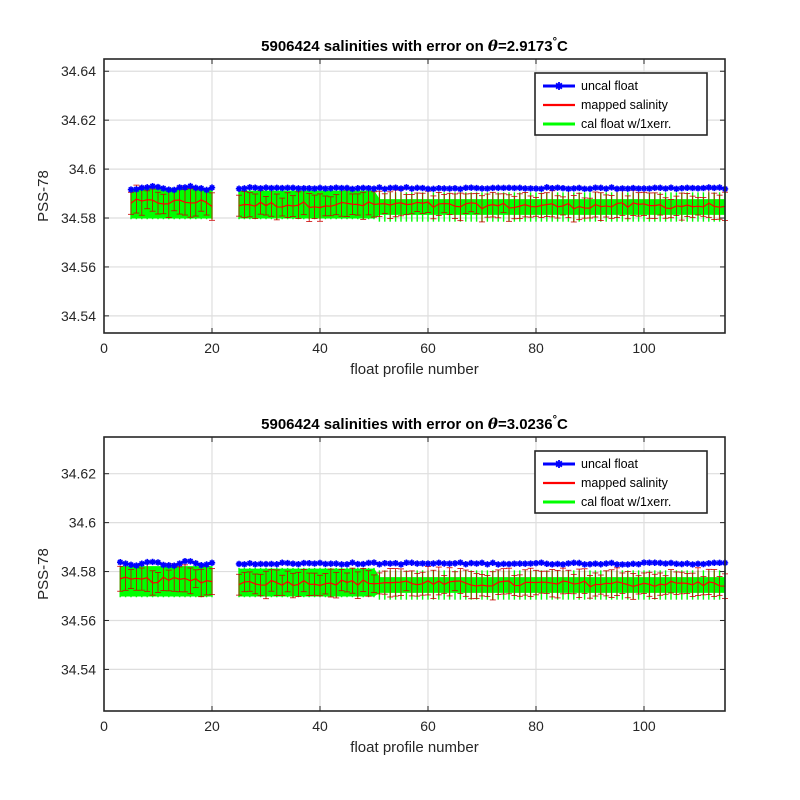  Describe the element at coordinates (78, 669) in the screenshot. I see `y-tick-label: 34.54` at that location.